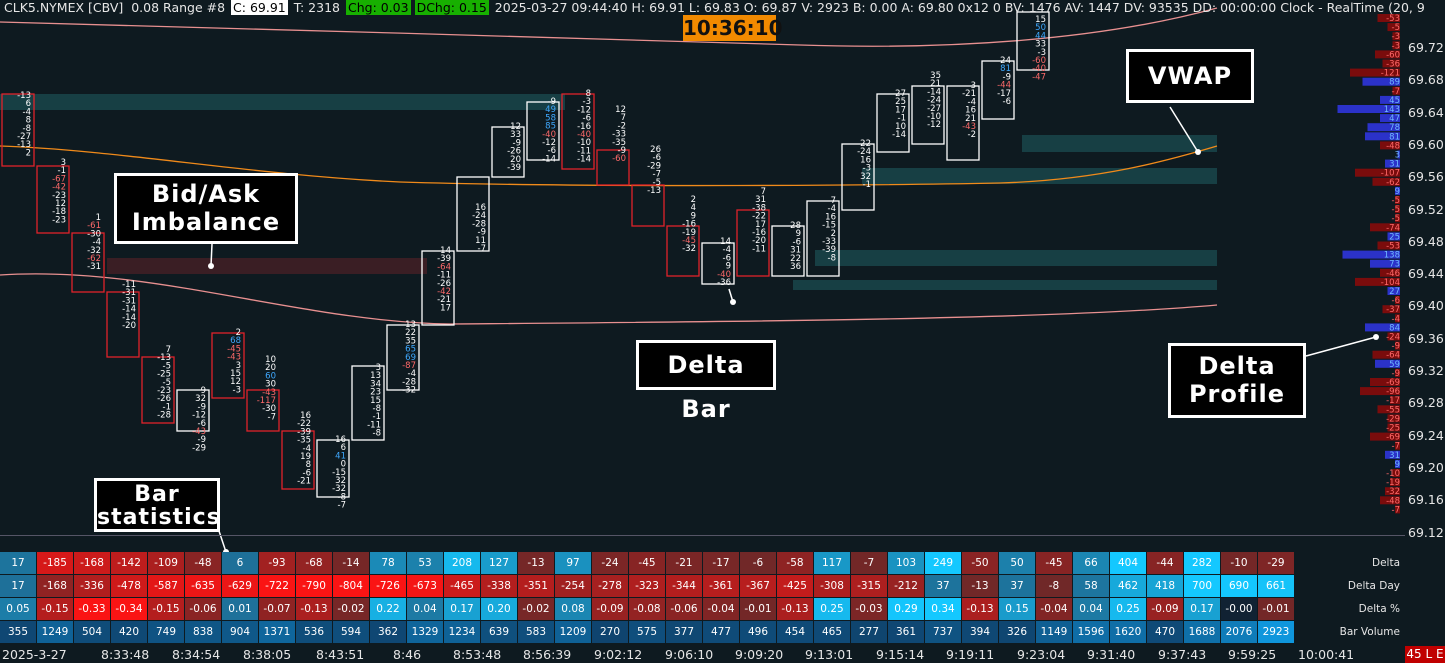  I want to click on stat-cell: -8, so click(1054, 586).